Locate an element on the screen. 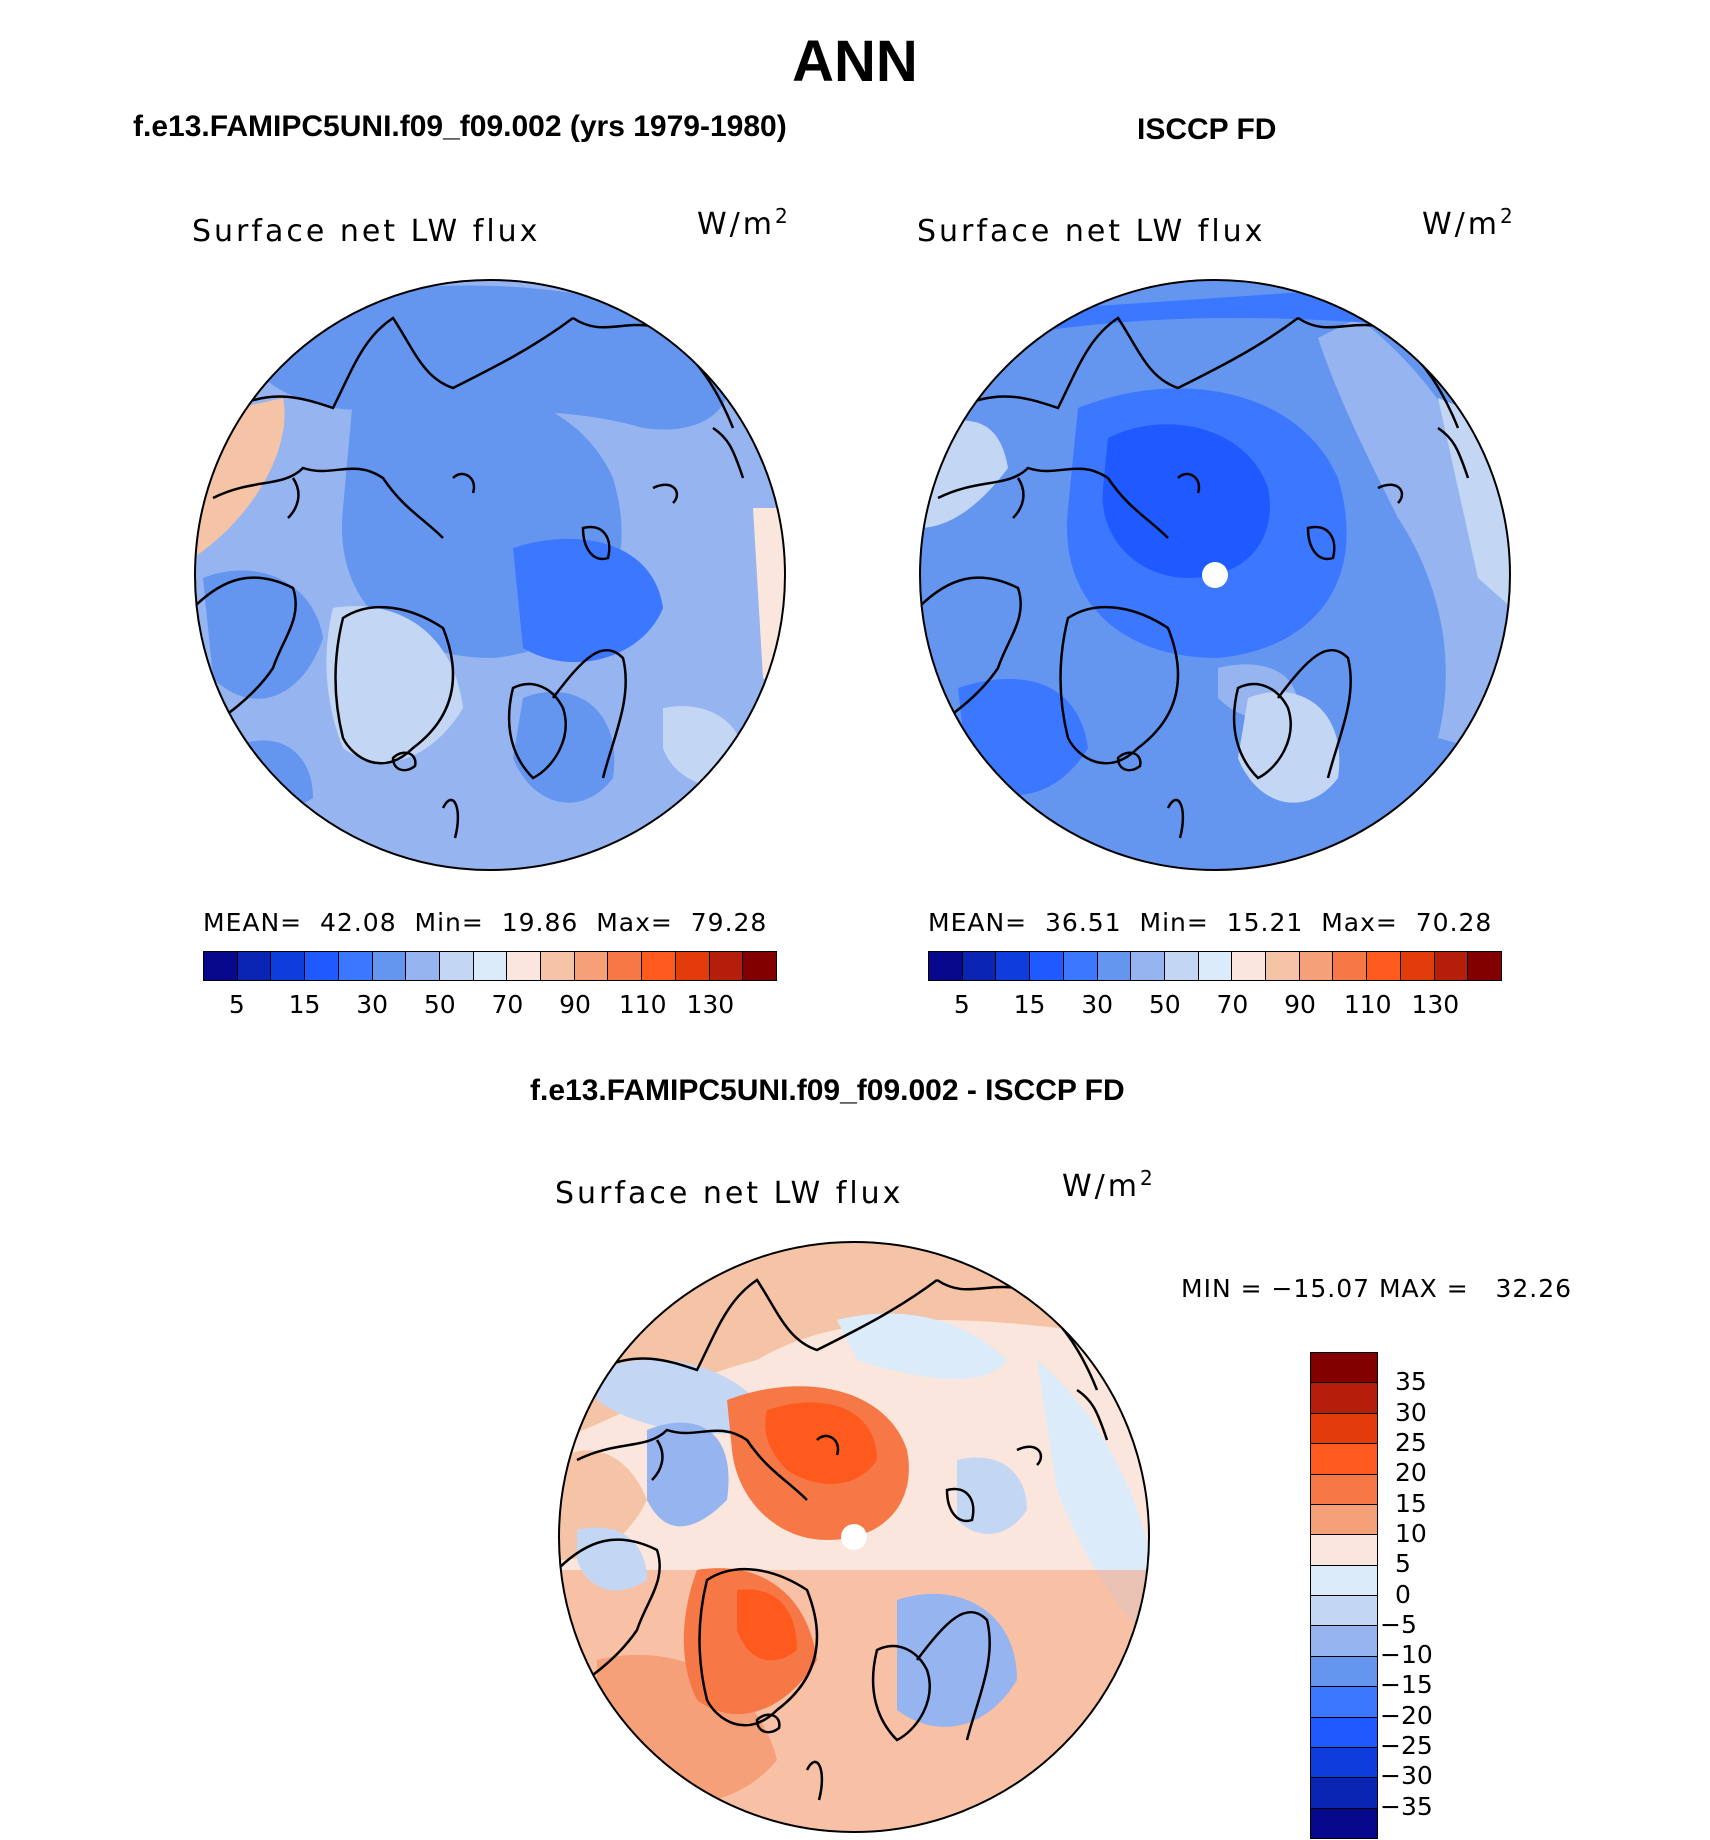 The width and height of the screenshot is (1710, 1840). right-pole-hole is located at coordinates (1215, 575).